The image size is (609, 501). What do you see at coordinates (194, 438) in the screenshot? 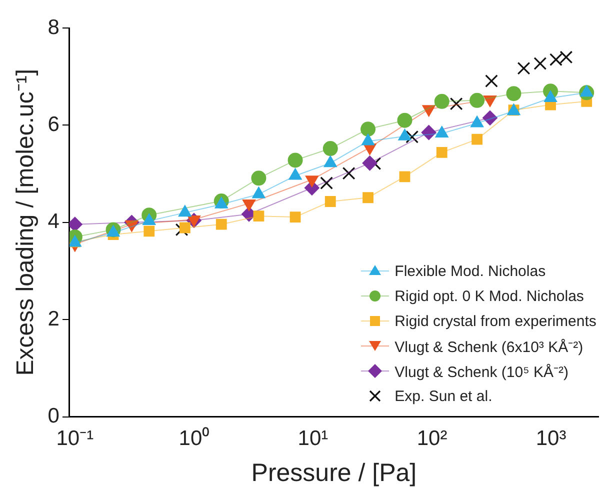
I see `x-tick-label: 10⁰` at bounding box center [194, 438].